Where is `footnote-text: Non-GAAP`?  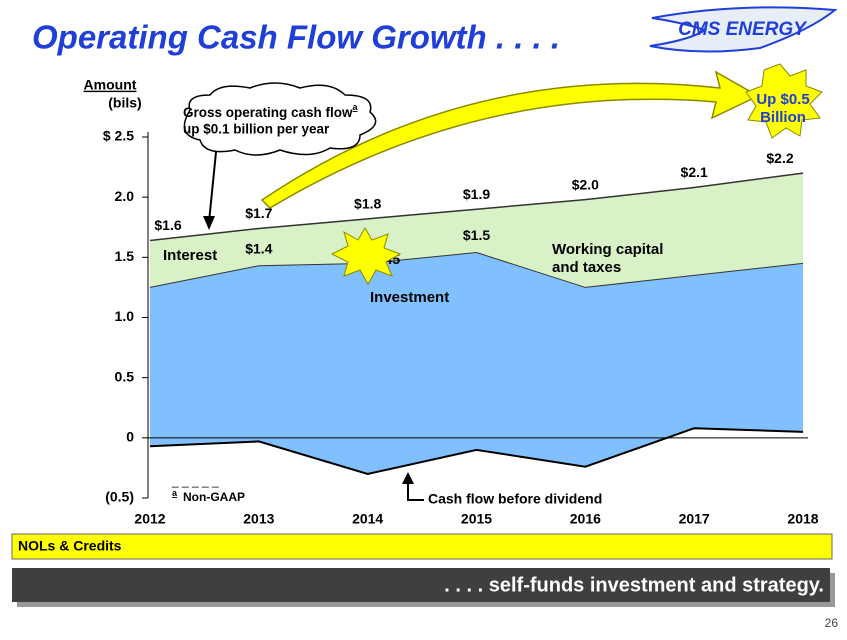
footnote-text: Non-GAAP is located at coordinates (214, 497).